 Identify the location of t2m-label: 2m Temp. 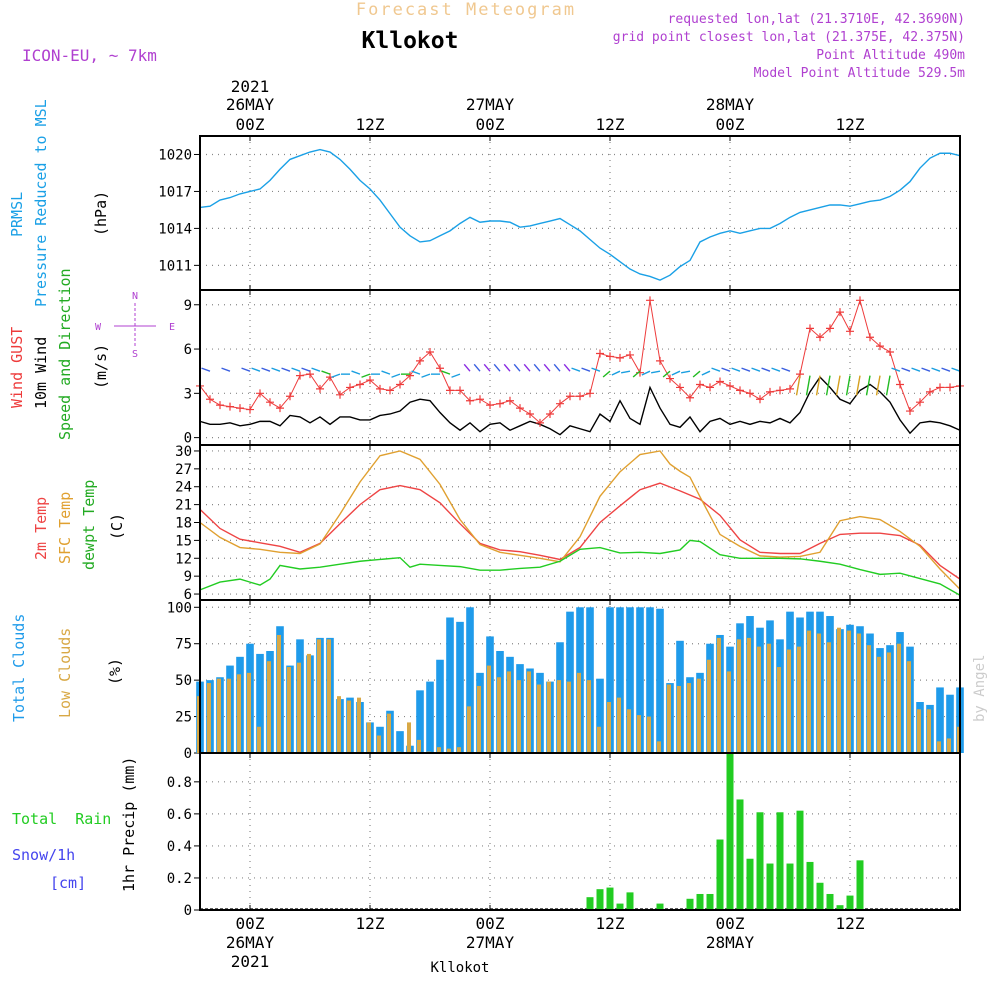
(41, 528).